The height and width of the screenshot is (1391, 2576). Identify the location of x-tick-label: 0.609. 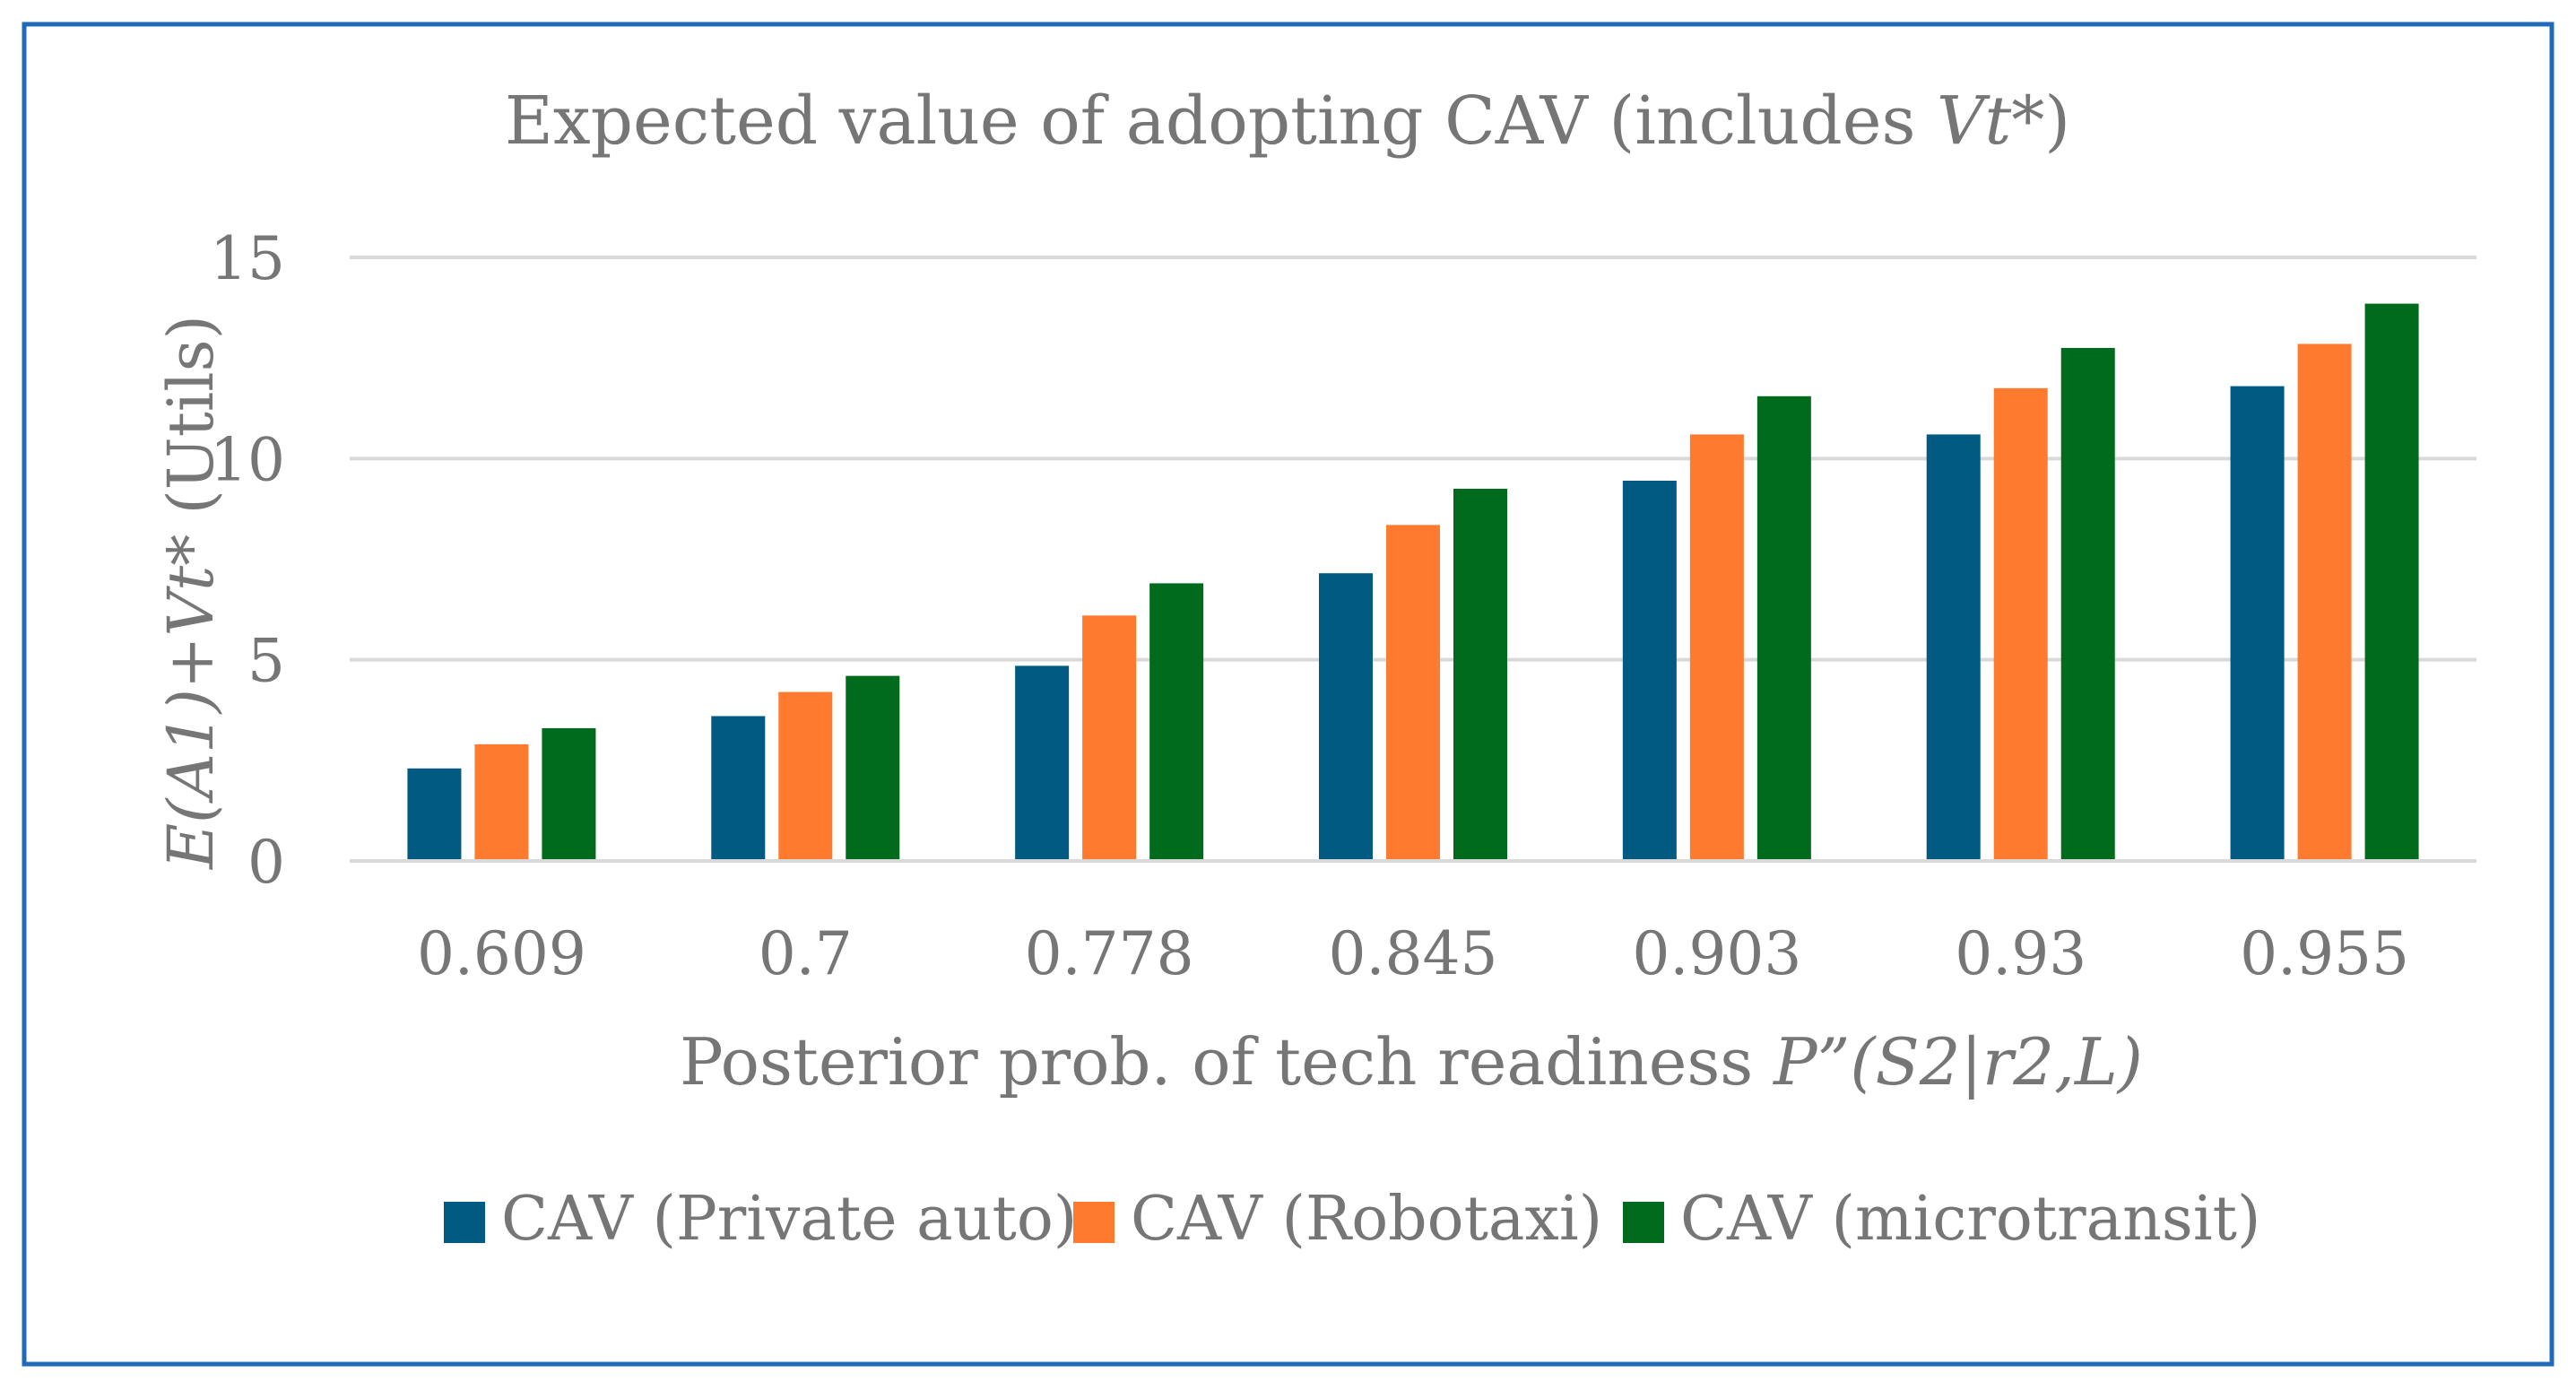
(501, 953).